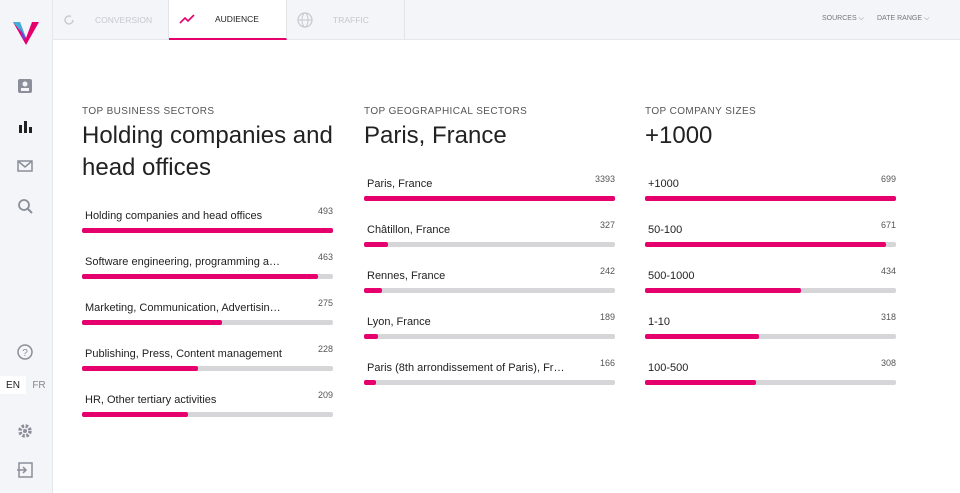  Describe the element at coordinates (39, 385) in the screenshot. I see `language-option: FR` at that location.